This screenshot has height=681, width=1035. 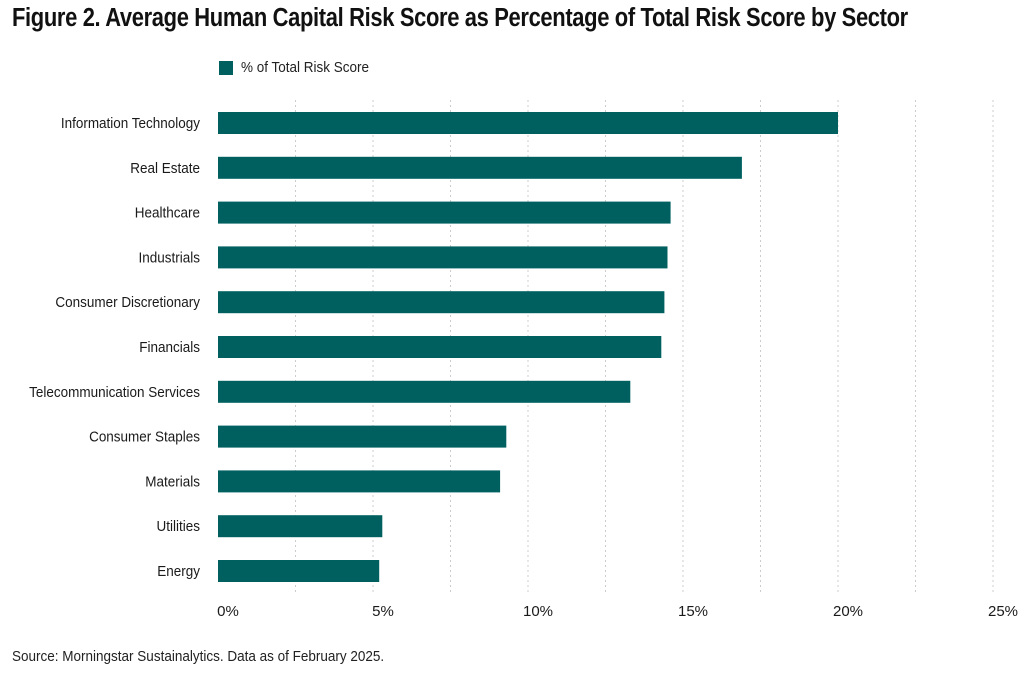 What do you see at coordinates (172, 482) in the screenshot?
I see `category-label: Materials` at bounding box center [172, 482].